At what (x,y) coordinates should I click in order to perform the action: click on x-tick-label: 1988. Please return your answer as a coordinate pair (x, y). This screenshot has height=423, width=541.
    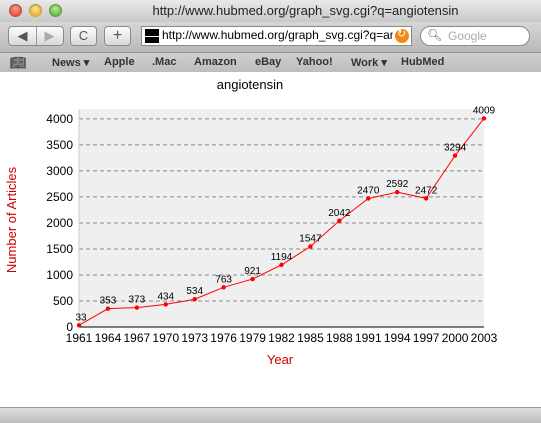
    Looking at the image, I should click on (339, 338).